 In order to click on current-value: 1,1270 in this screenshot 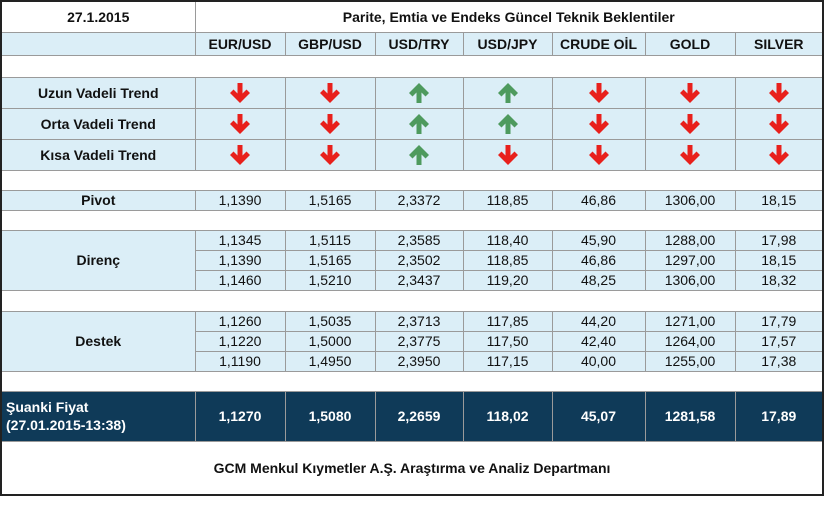, I will do `click(240, 416)`.